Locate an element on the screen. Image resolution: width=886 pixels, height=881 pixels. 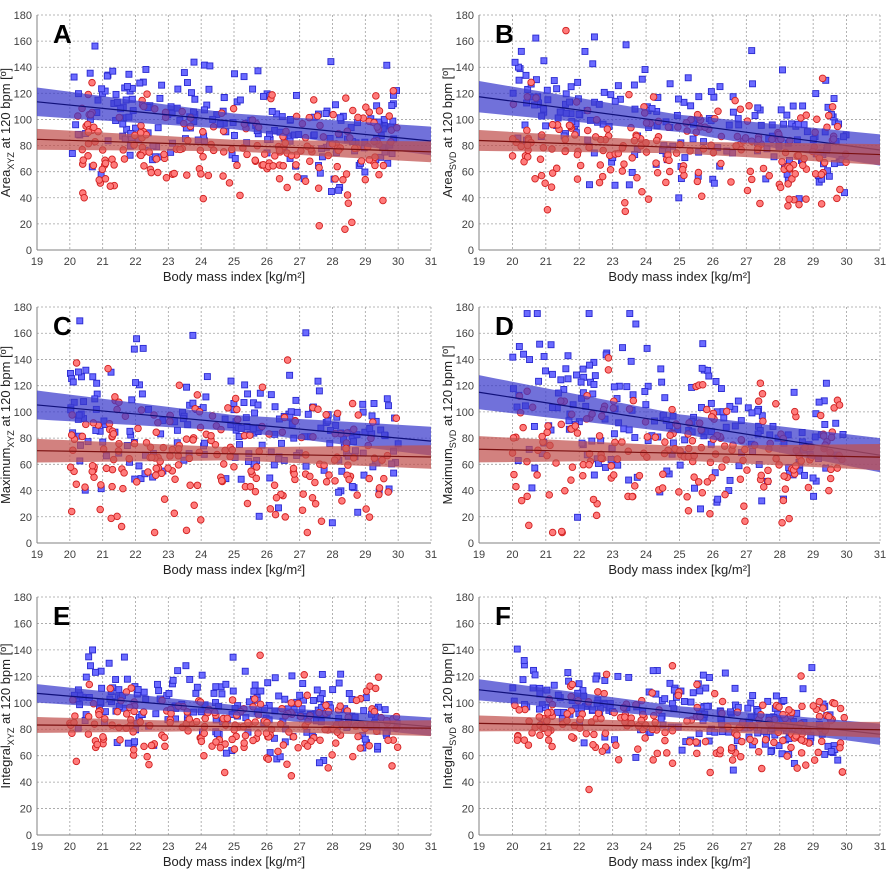
y-tick-label: 40 is located at coordinates (468, 199).